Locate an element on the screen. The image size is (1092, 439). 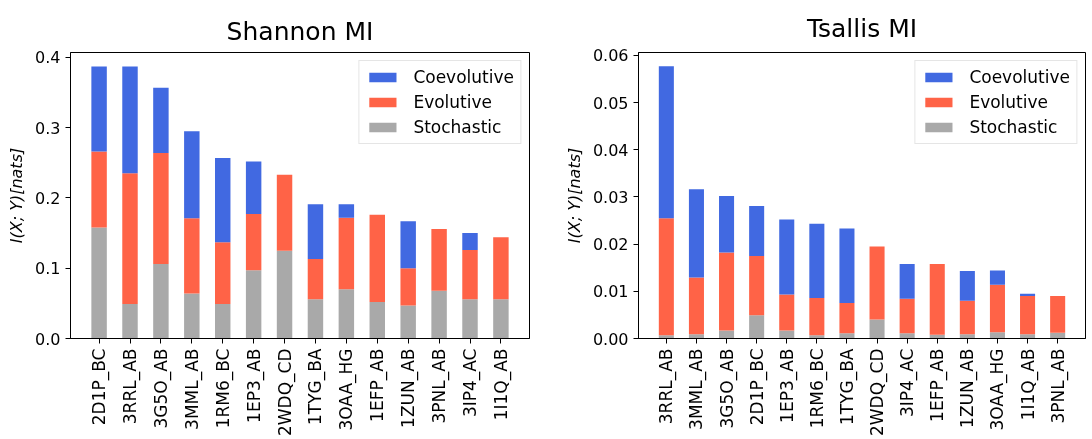
chart-title: Shannon MI is located at coordinates (300, 31).